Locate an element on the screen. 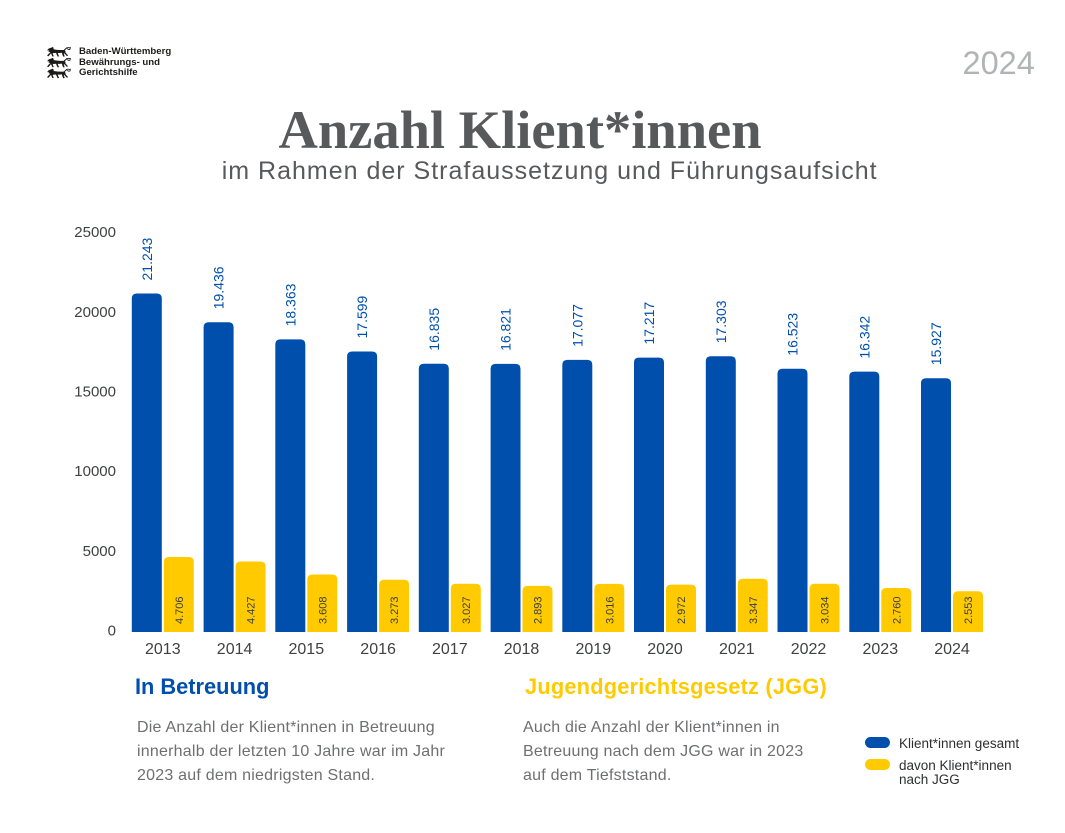  svg-text: 19.436 is located at coordinates (219, 287).